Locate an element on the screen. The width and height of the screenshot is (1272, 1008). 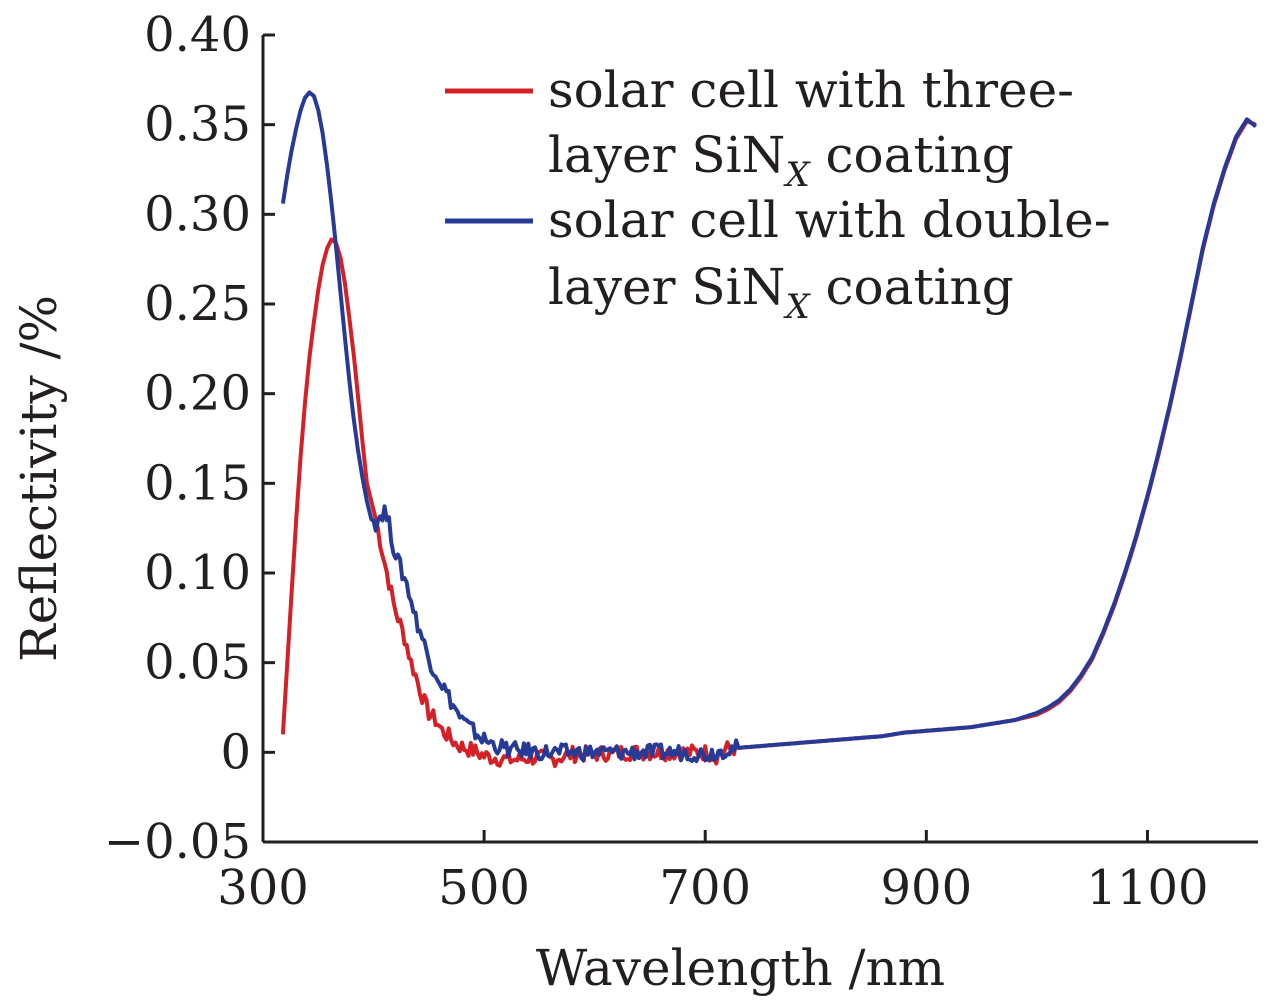
y-tick-label: −0.05 is located at coordinates (177, 842).